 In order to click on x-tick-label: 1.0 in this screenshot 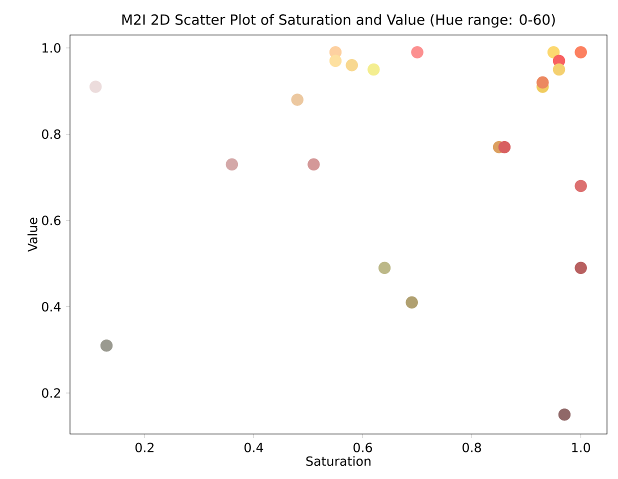, I will do `click(581, 447)`.